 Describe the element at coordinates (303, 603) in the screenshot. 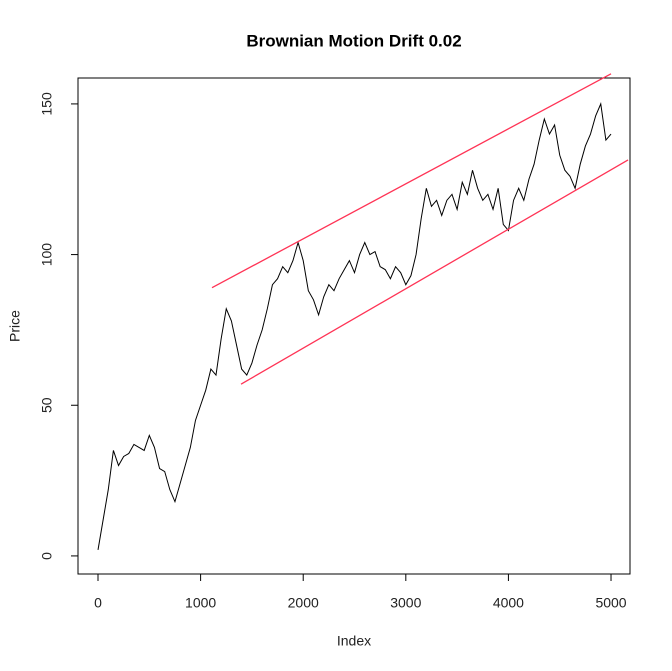

I see `x-tick-label: 2000` at that location.